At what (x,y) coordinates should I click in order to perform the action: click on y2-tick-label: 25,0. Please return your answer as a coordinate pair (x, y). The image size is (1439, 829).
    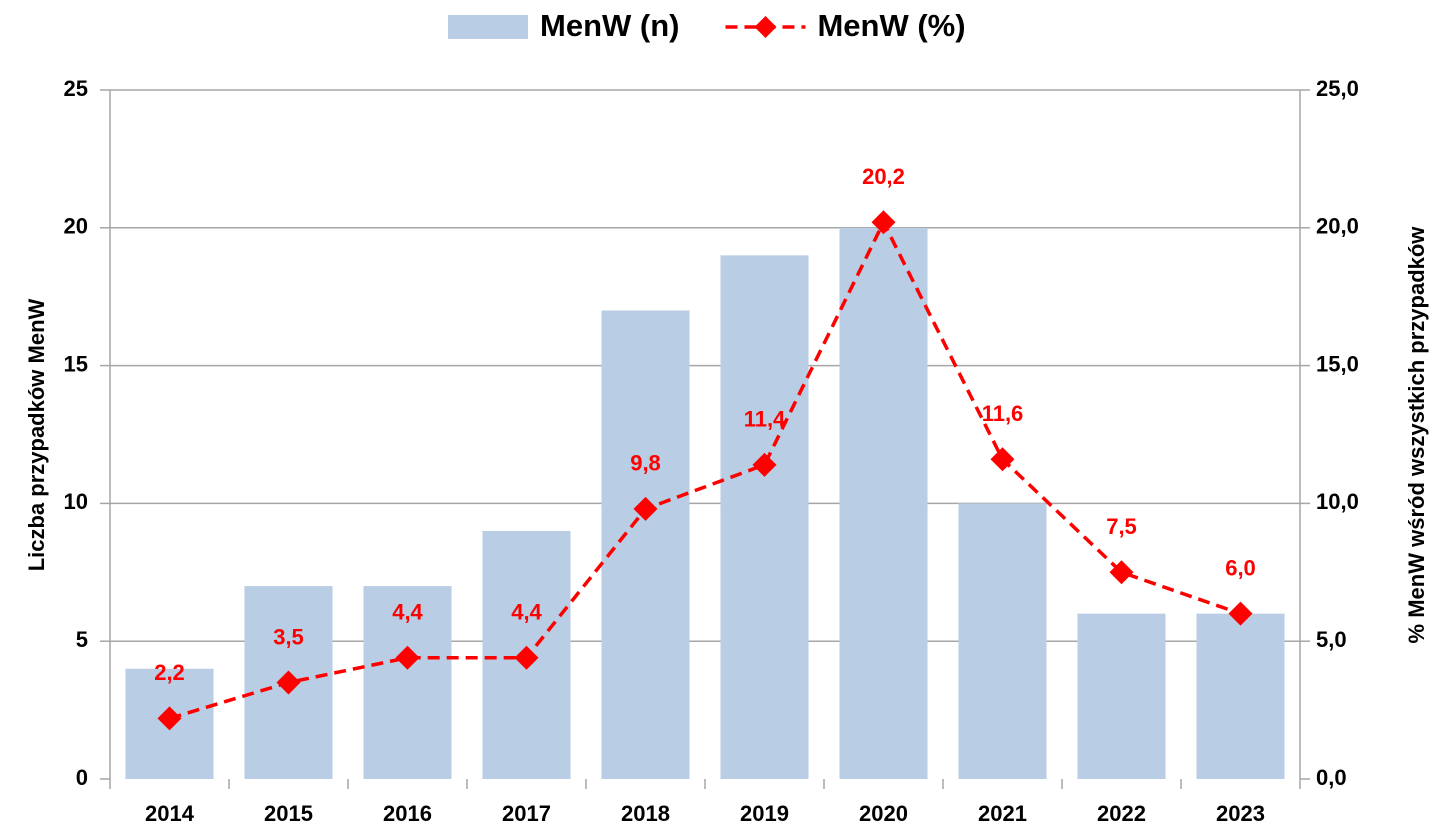
    Looking at the image, I should click on (1337, 88).